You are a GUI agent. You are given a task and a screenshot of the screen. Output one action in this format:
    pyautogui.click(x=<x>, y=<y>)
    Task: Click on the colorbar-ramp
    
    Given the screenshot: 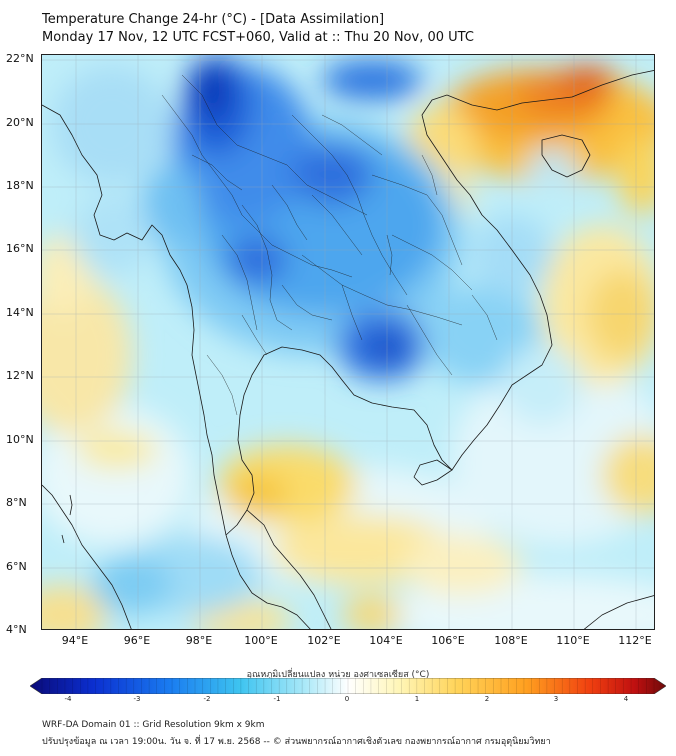 What is the action you would take?
    pyautogui.click(x=348, y=686)
    